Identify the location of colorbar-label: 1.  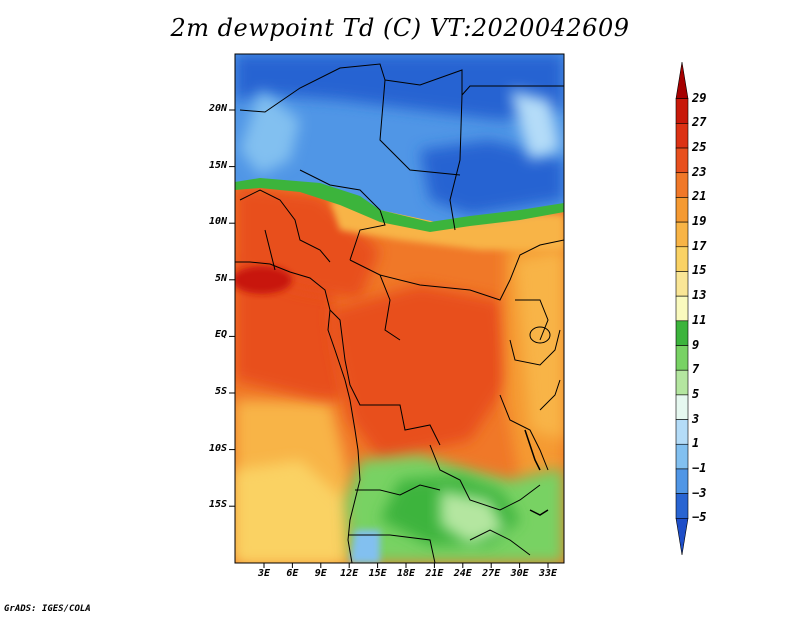
(696, 443).